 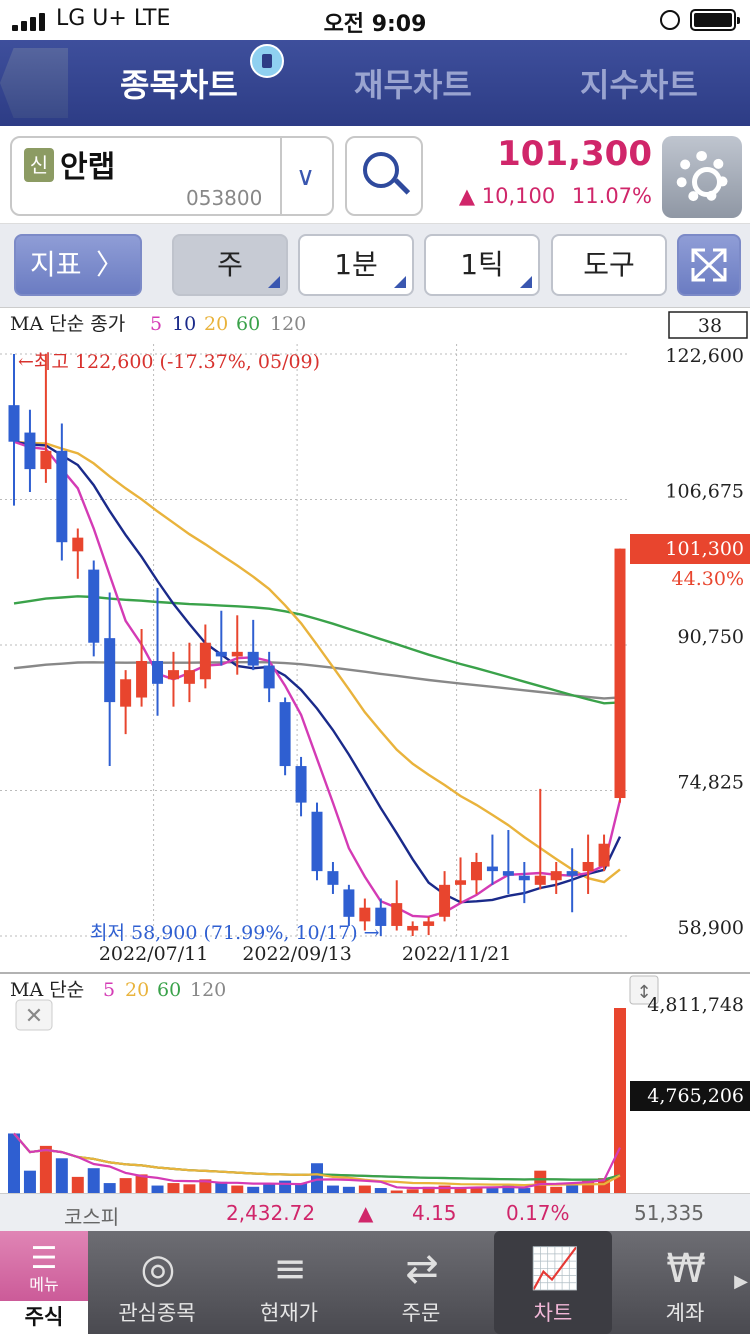 What do you see at coordinates (230, 265) in the screenshot?
I see `period-week-button: 주` at bounding box center [230, 265].